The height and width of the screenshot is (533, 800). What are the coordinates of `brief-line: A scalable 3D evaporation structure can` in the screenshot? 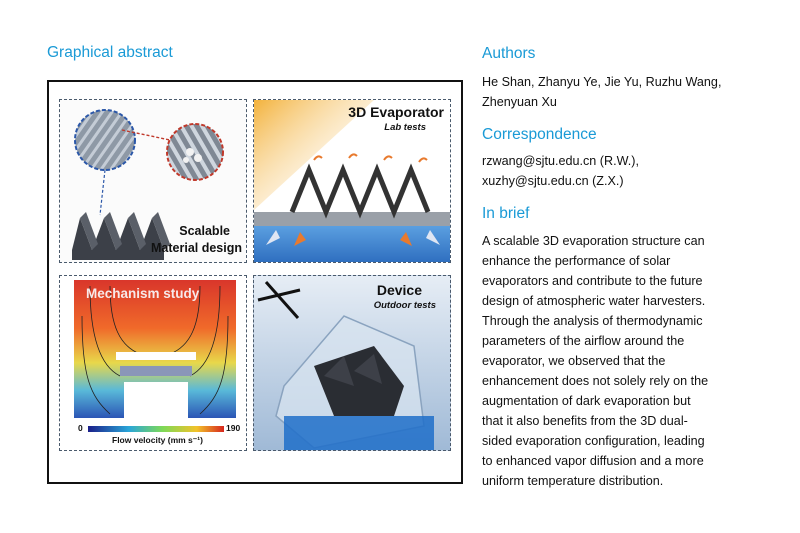 It's located at (593, 241).